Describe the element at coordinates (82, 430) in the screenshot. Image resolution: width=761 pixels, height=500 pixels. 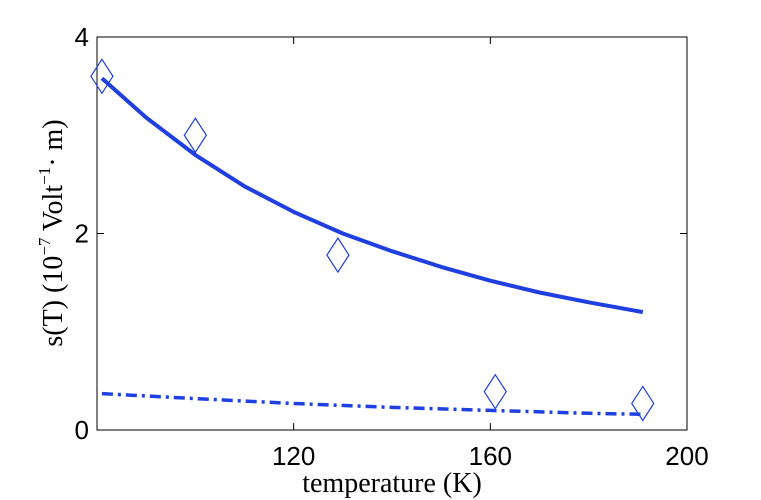
I see `y-tick-label: 0` at that location.